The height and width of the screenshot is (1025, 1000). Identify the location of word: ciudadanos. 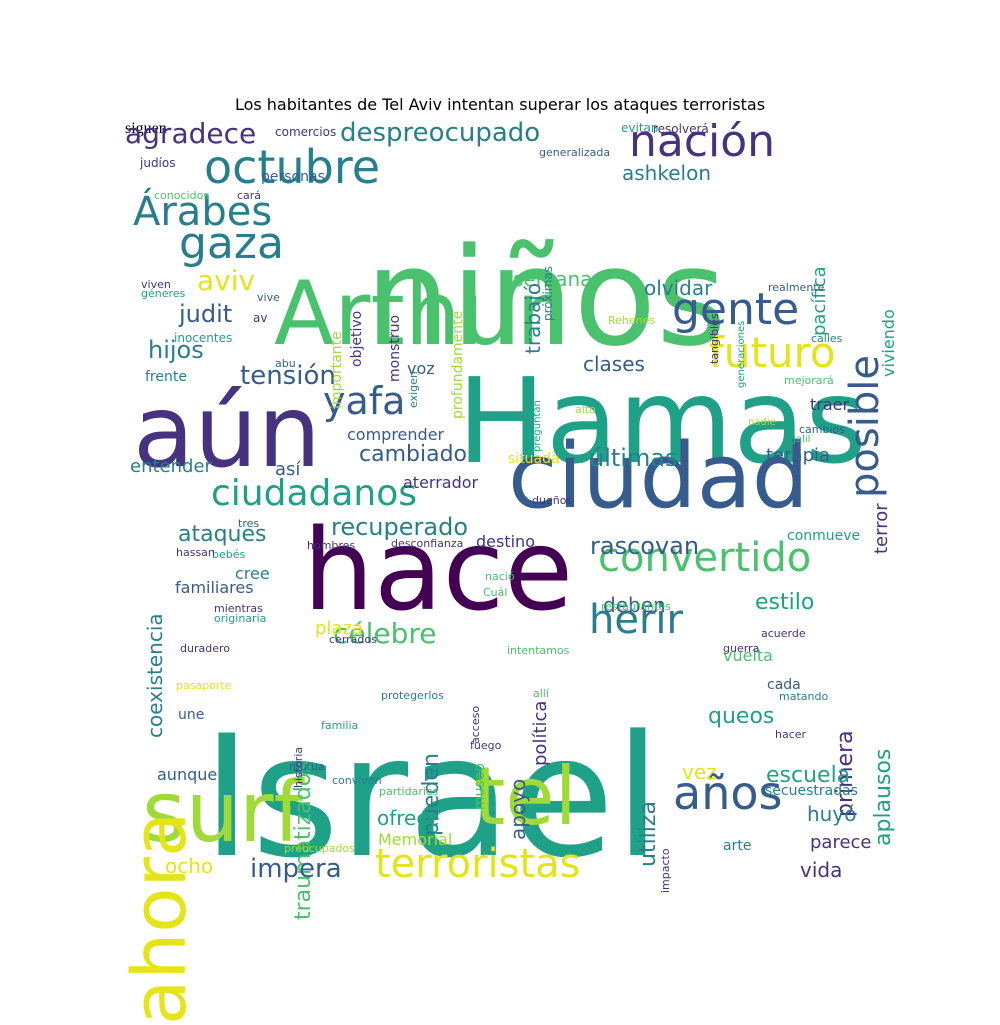
(314, 493).